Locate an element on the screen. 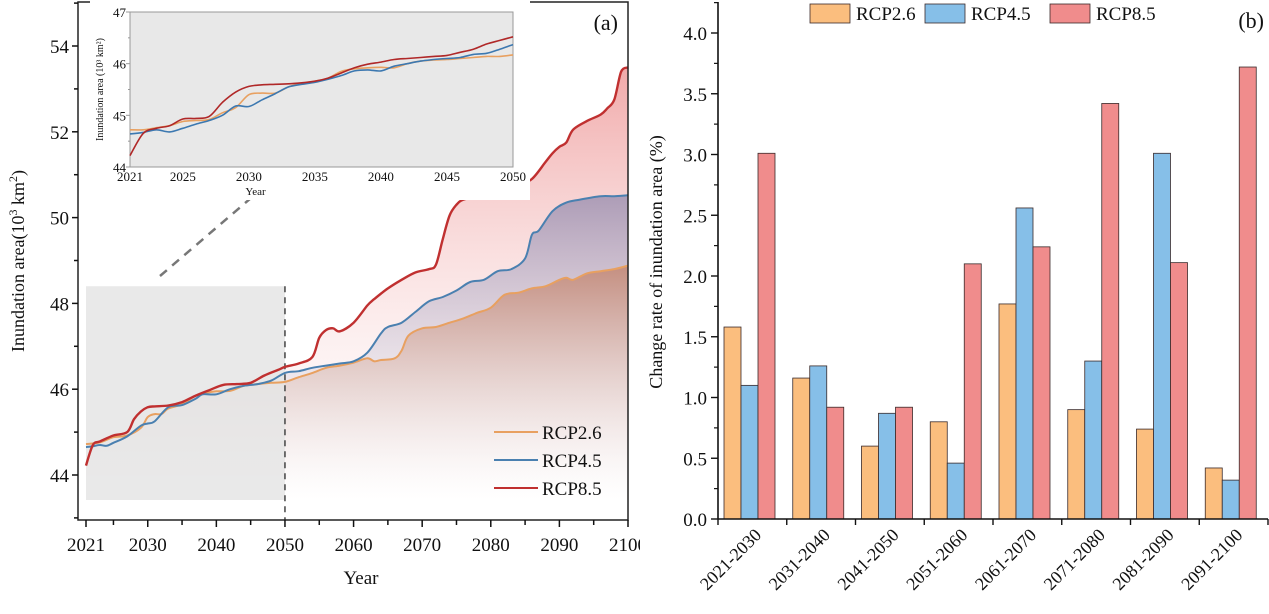 The image size is (1269, 614). inset-x-axis-title: Year is located at coordinates (255, 192).